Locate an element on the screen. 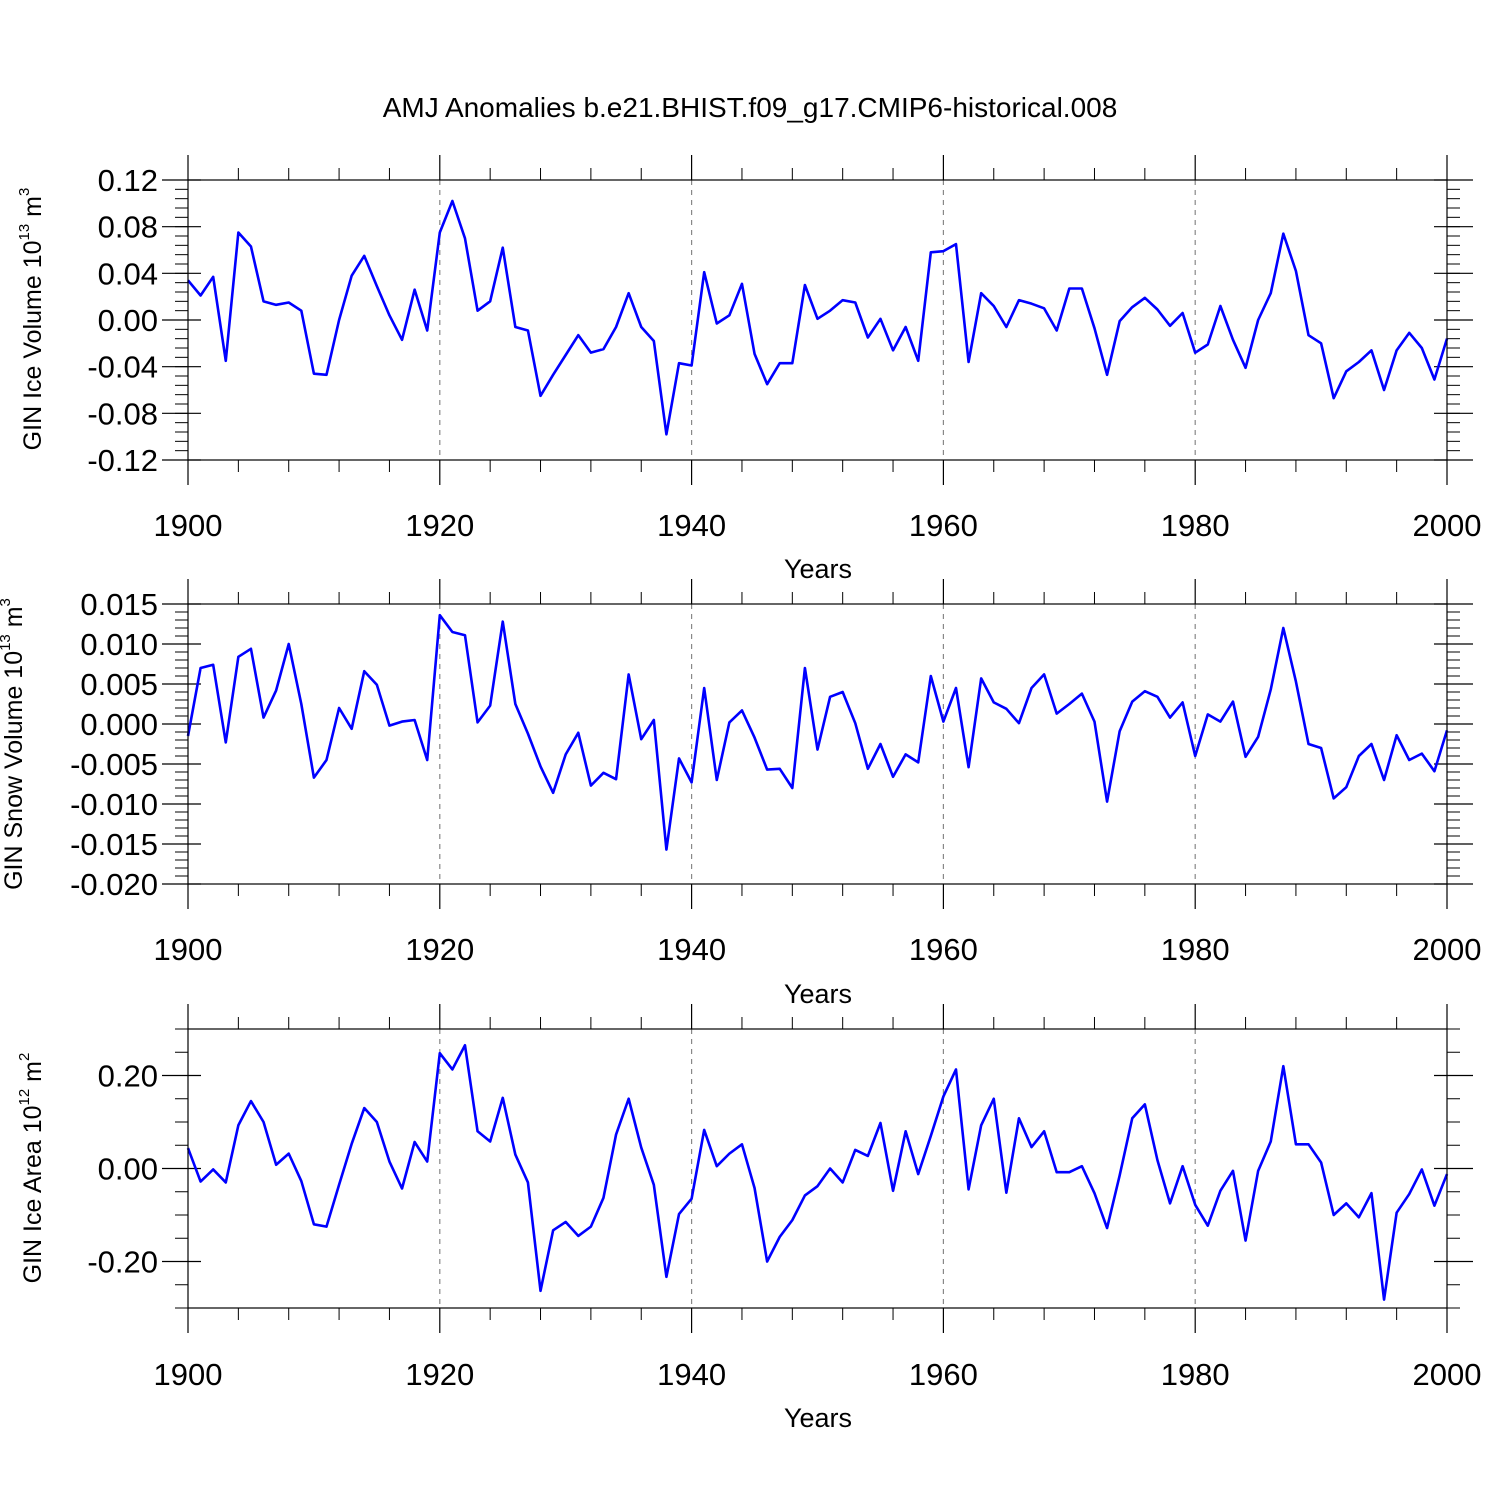 The image size is (1500, 1500). ytick-label: -0.015 is located at coordinates (114, 844).